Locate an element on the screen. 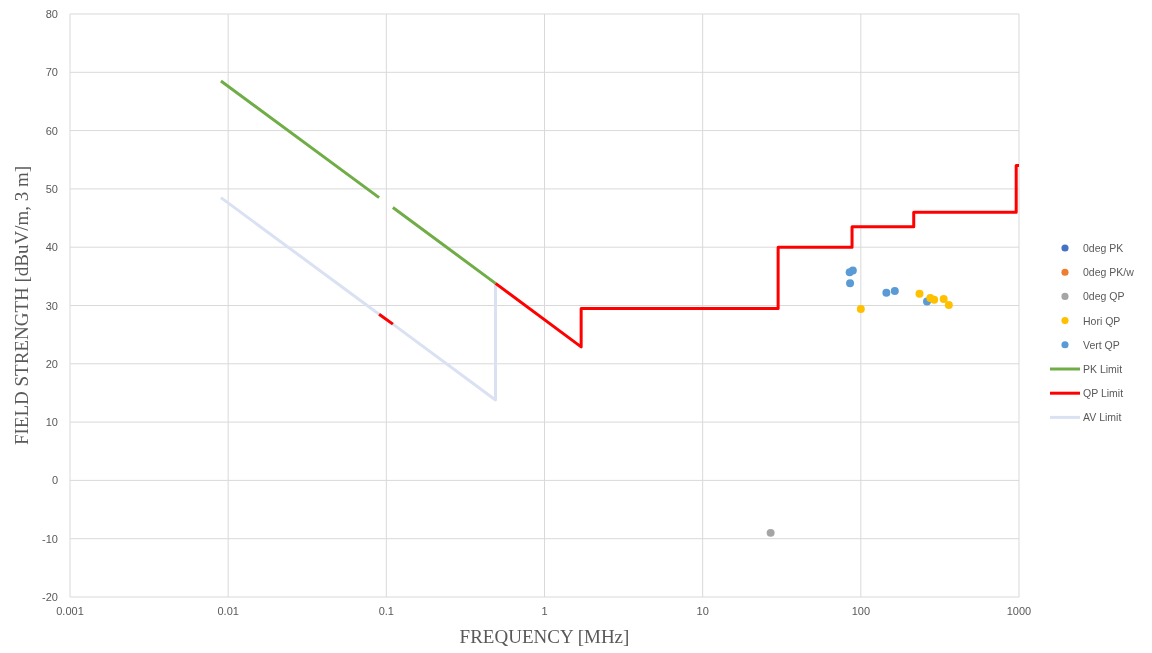 The image size is (1152, 653). y-tick-label: 70 is located at coordinates (51, 72).